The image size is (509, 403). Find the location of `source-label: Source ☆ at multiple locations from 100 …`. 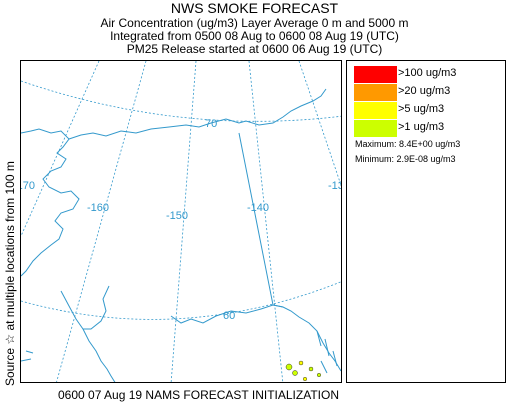

source-label: Source ☆ at multiple locations from 100 … is located at coordinates (10, 273).